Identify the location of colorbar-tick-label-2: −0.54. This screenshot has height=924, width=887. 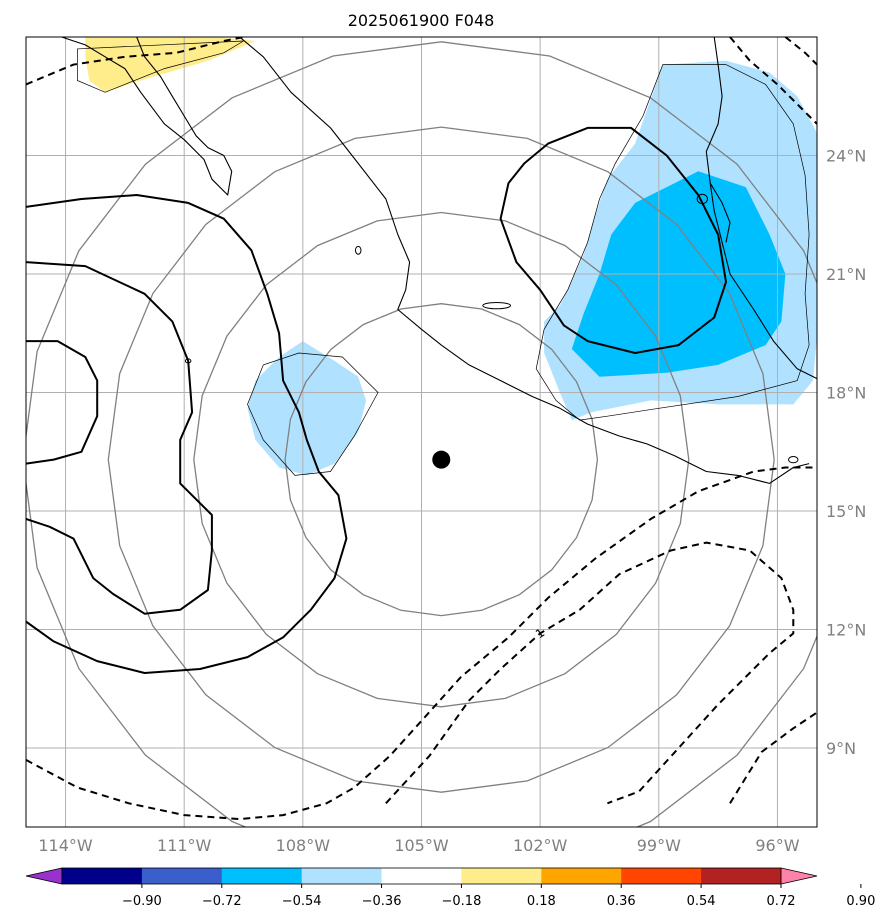
(302, 901).